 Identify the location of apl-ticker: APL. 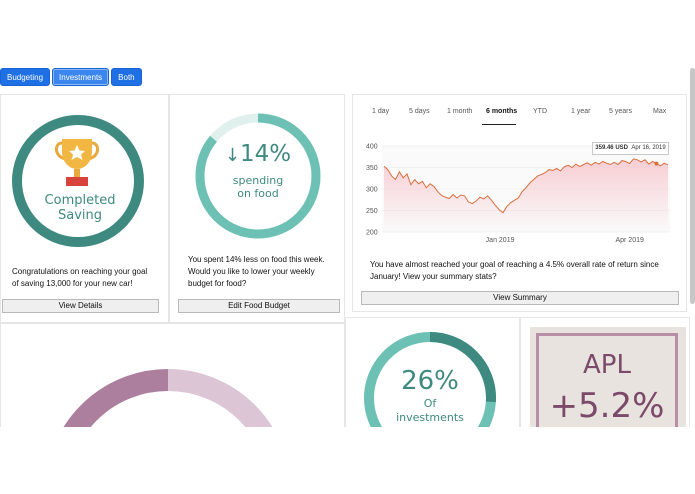
(607, 365).